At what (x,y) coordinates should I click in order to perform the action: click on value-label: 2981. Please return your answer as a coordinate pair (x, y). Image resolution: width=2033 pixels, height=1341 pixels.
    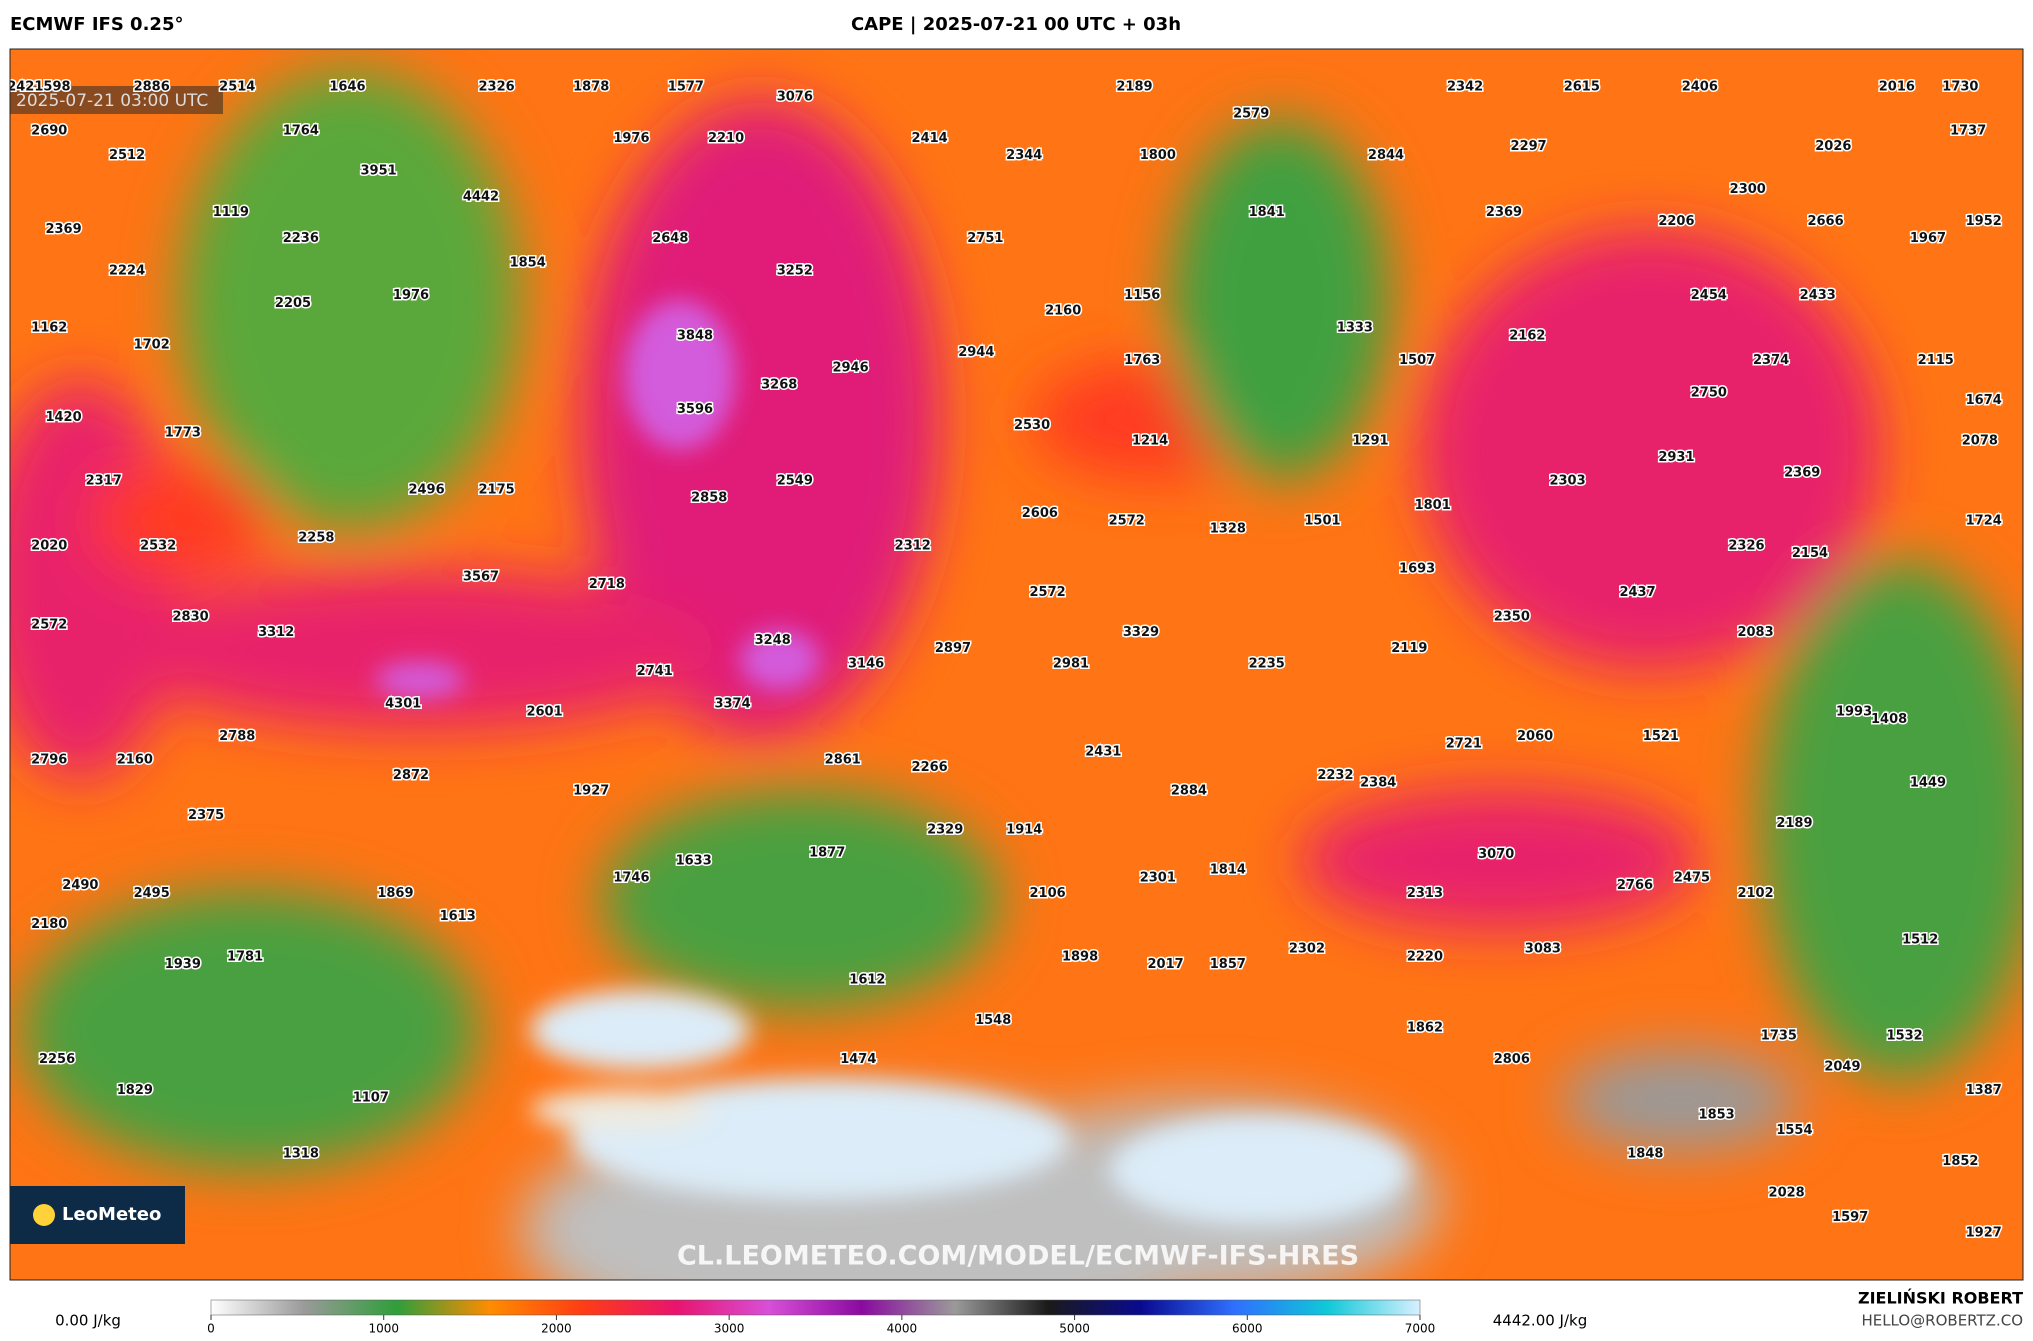
    Looking at the image, I should click on (1071, 663).